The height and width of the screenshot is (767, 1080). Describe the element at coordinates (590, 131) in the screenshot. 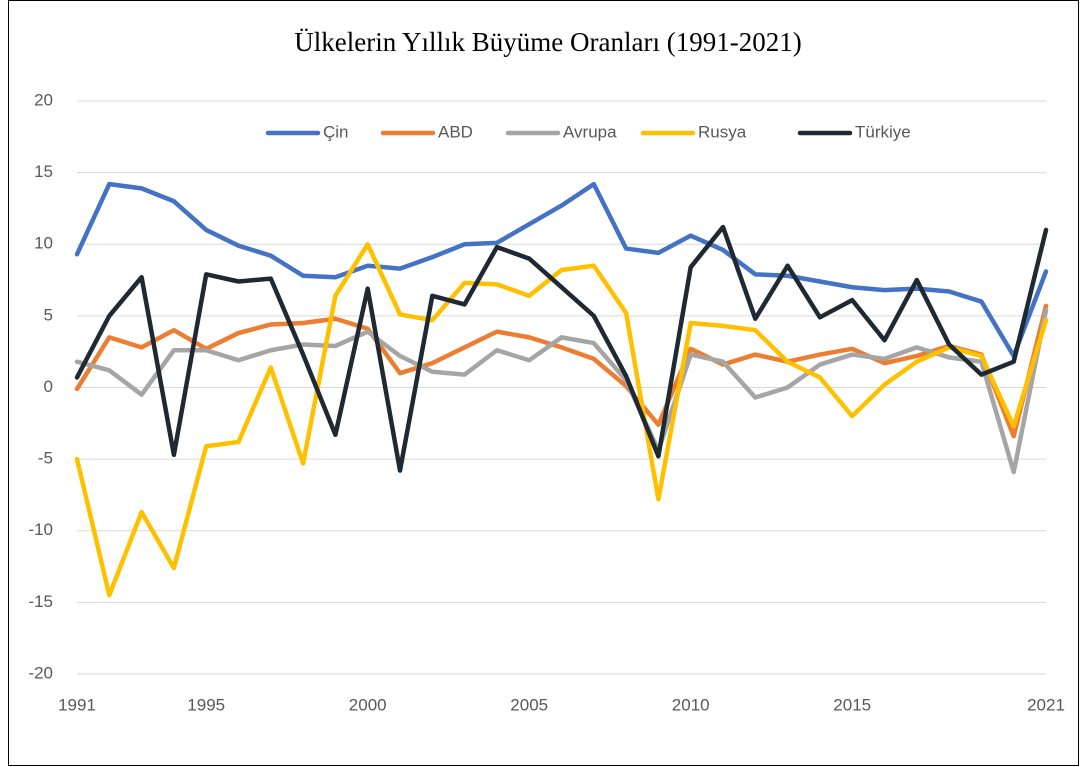

I see `legend-label: Avrupa` at that location.